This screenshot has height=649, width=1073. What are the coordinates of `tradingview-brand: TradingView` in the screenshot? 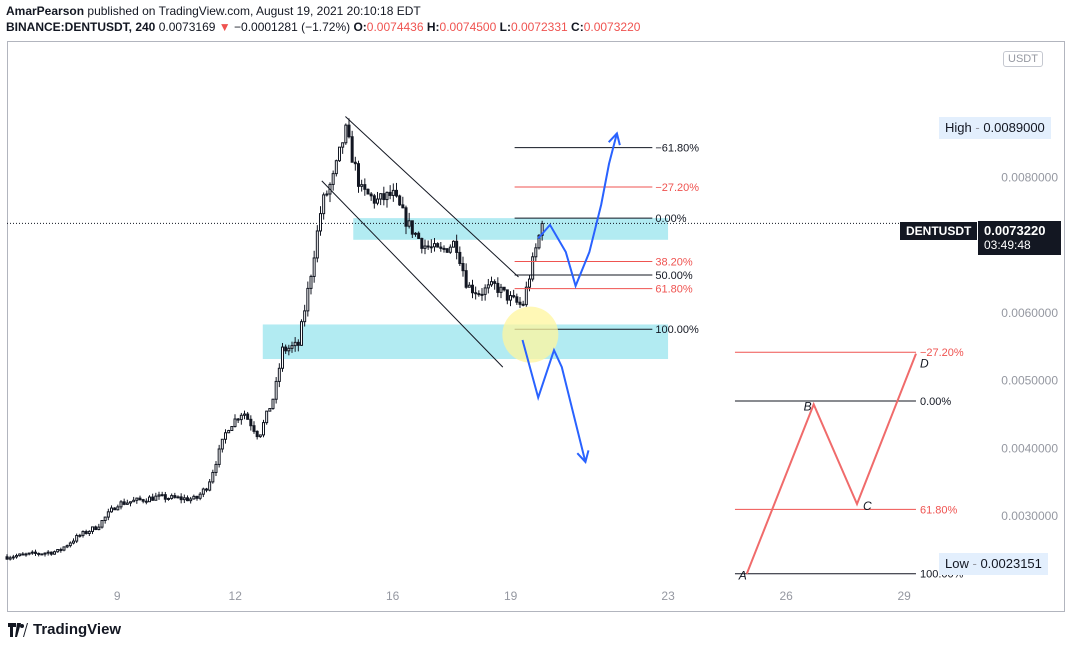 It's located at (64, 629).